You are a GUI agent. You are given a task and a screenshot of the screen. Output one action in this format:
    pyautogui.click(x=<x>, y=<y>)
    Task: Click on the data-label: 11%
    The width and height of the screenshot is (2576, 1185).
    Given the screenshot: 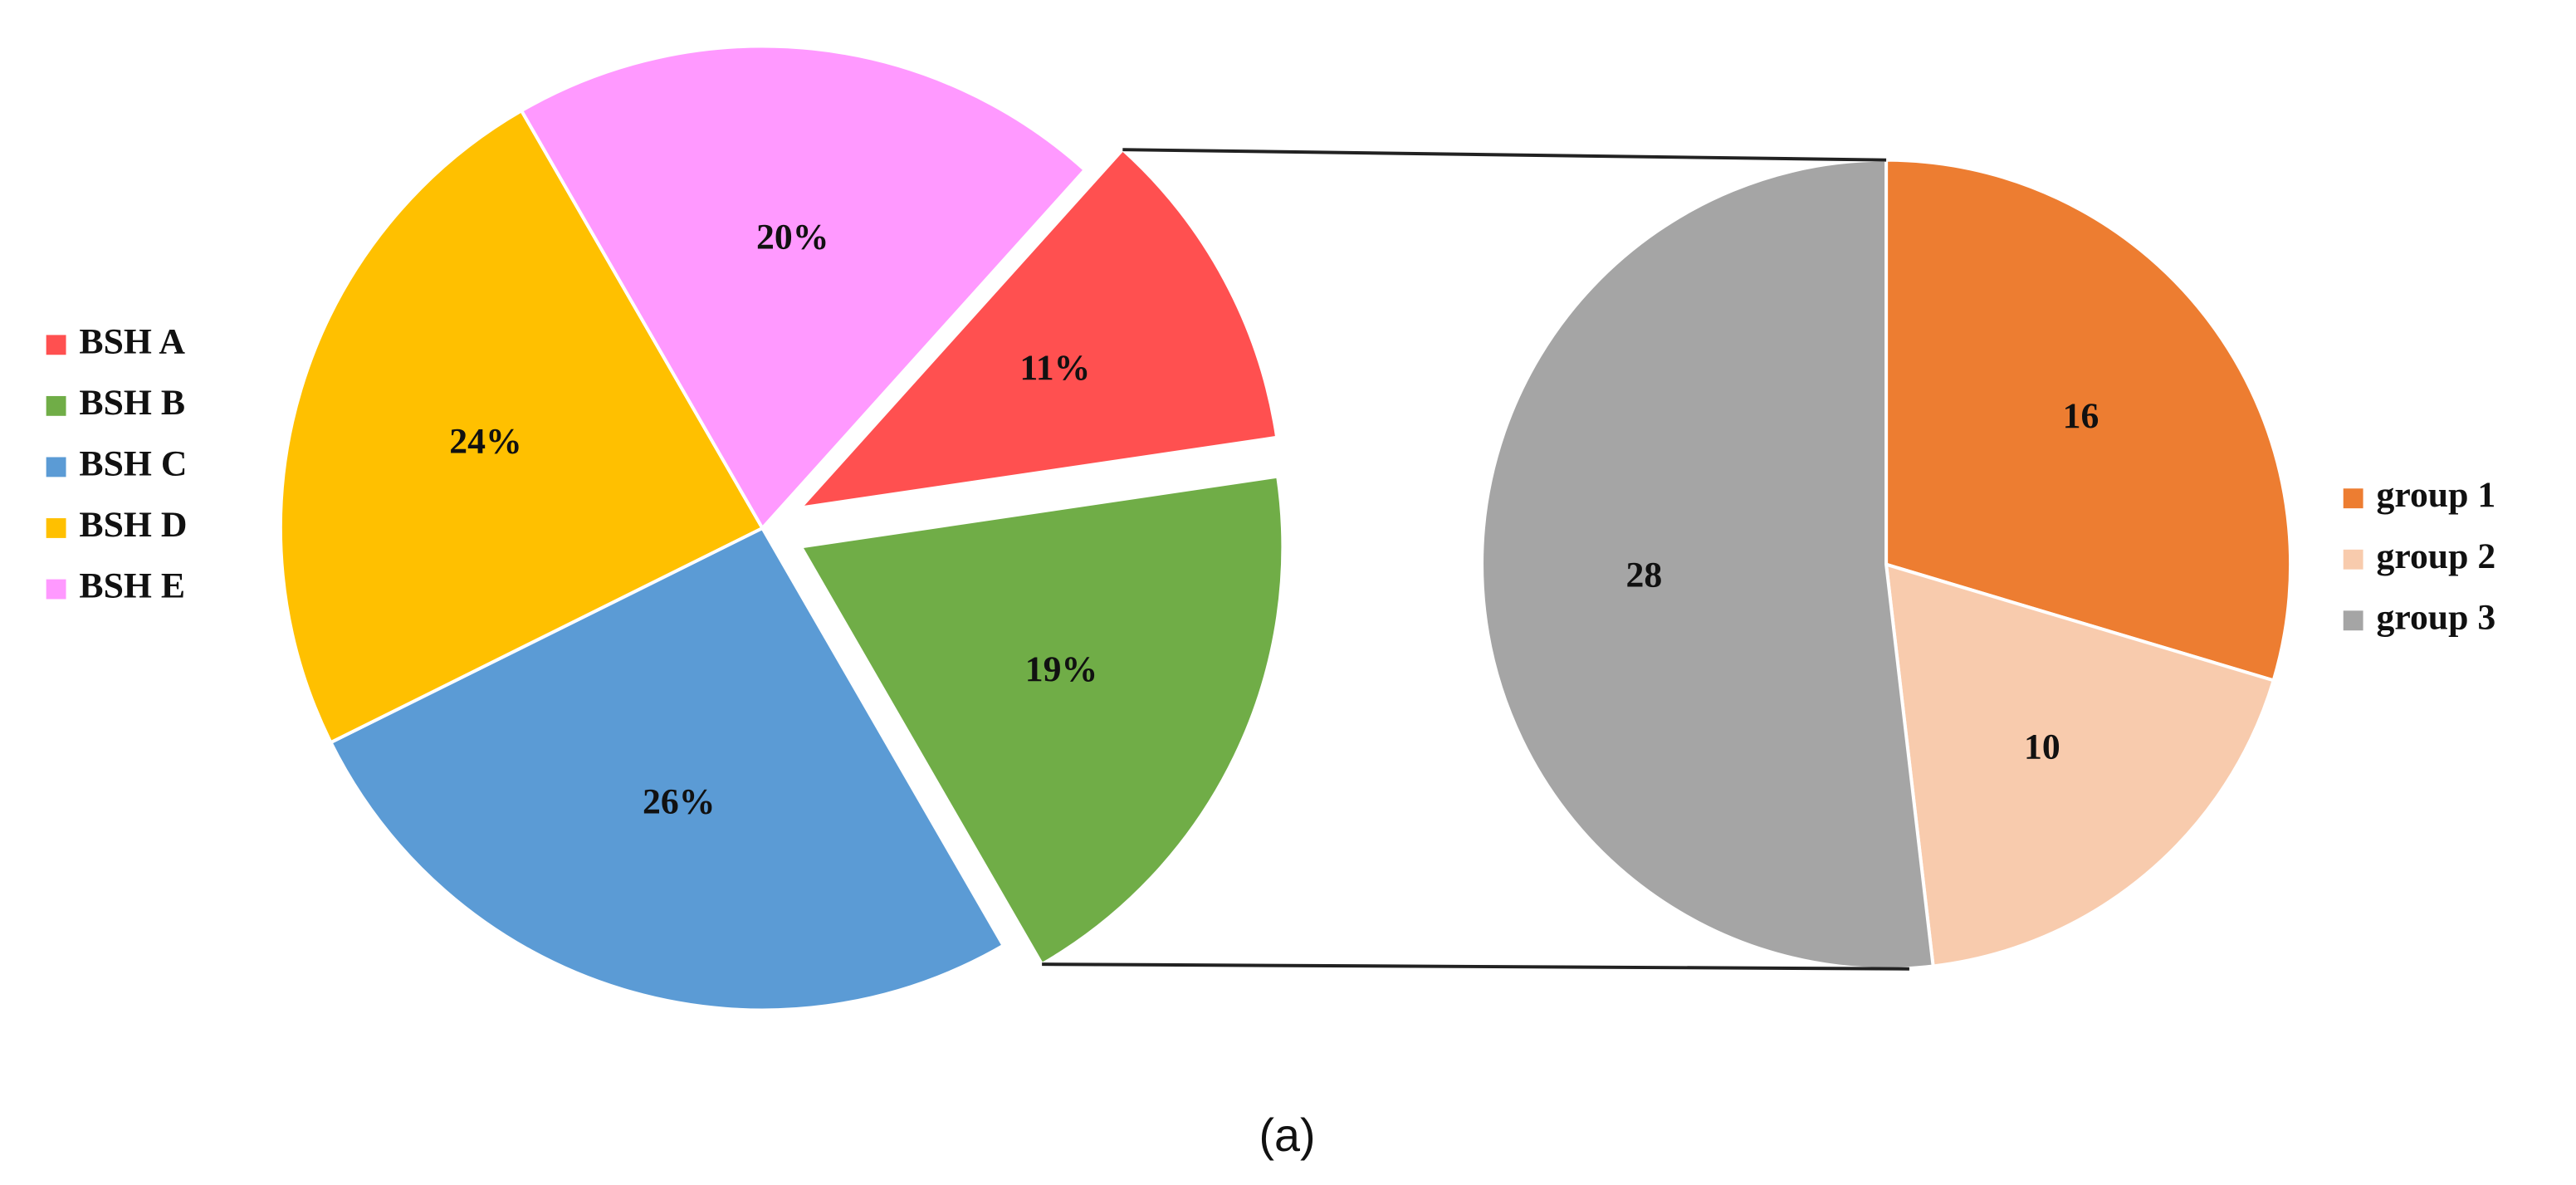 What is the action you would take?
    pyautogui.click(x=1054, y=368)
    